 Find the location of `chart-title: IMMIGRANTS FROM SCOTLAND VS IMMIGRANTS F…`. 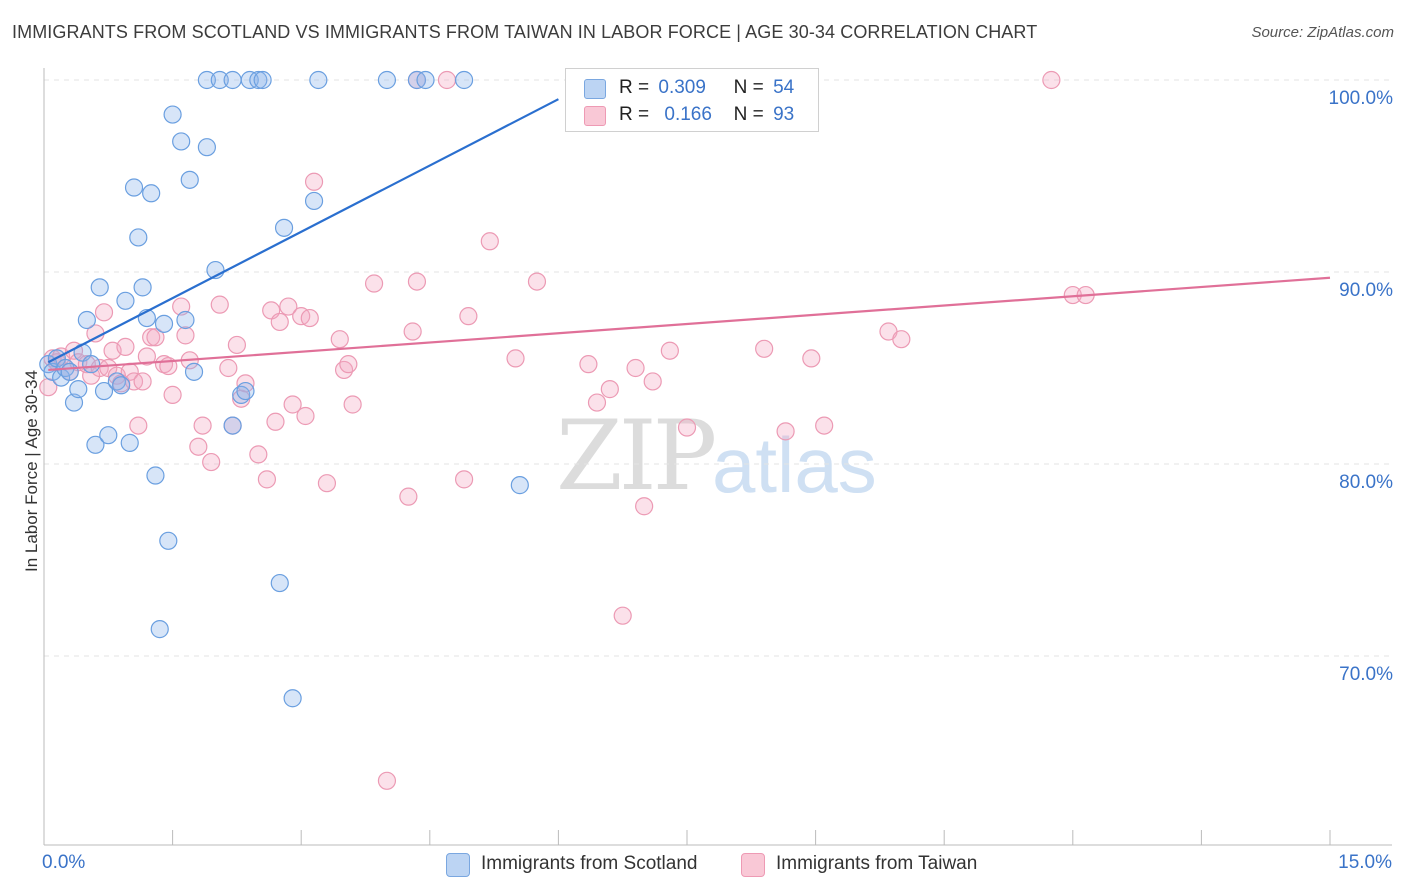

chart-title: IMMIGRANTS FROM SCOTLAND VS IMMIGRANTS F… is located at coordinates (525, 32).